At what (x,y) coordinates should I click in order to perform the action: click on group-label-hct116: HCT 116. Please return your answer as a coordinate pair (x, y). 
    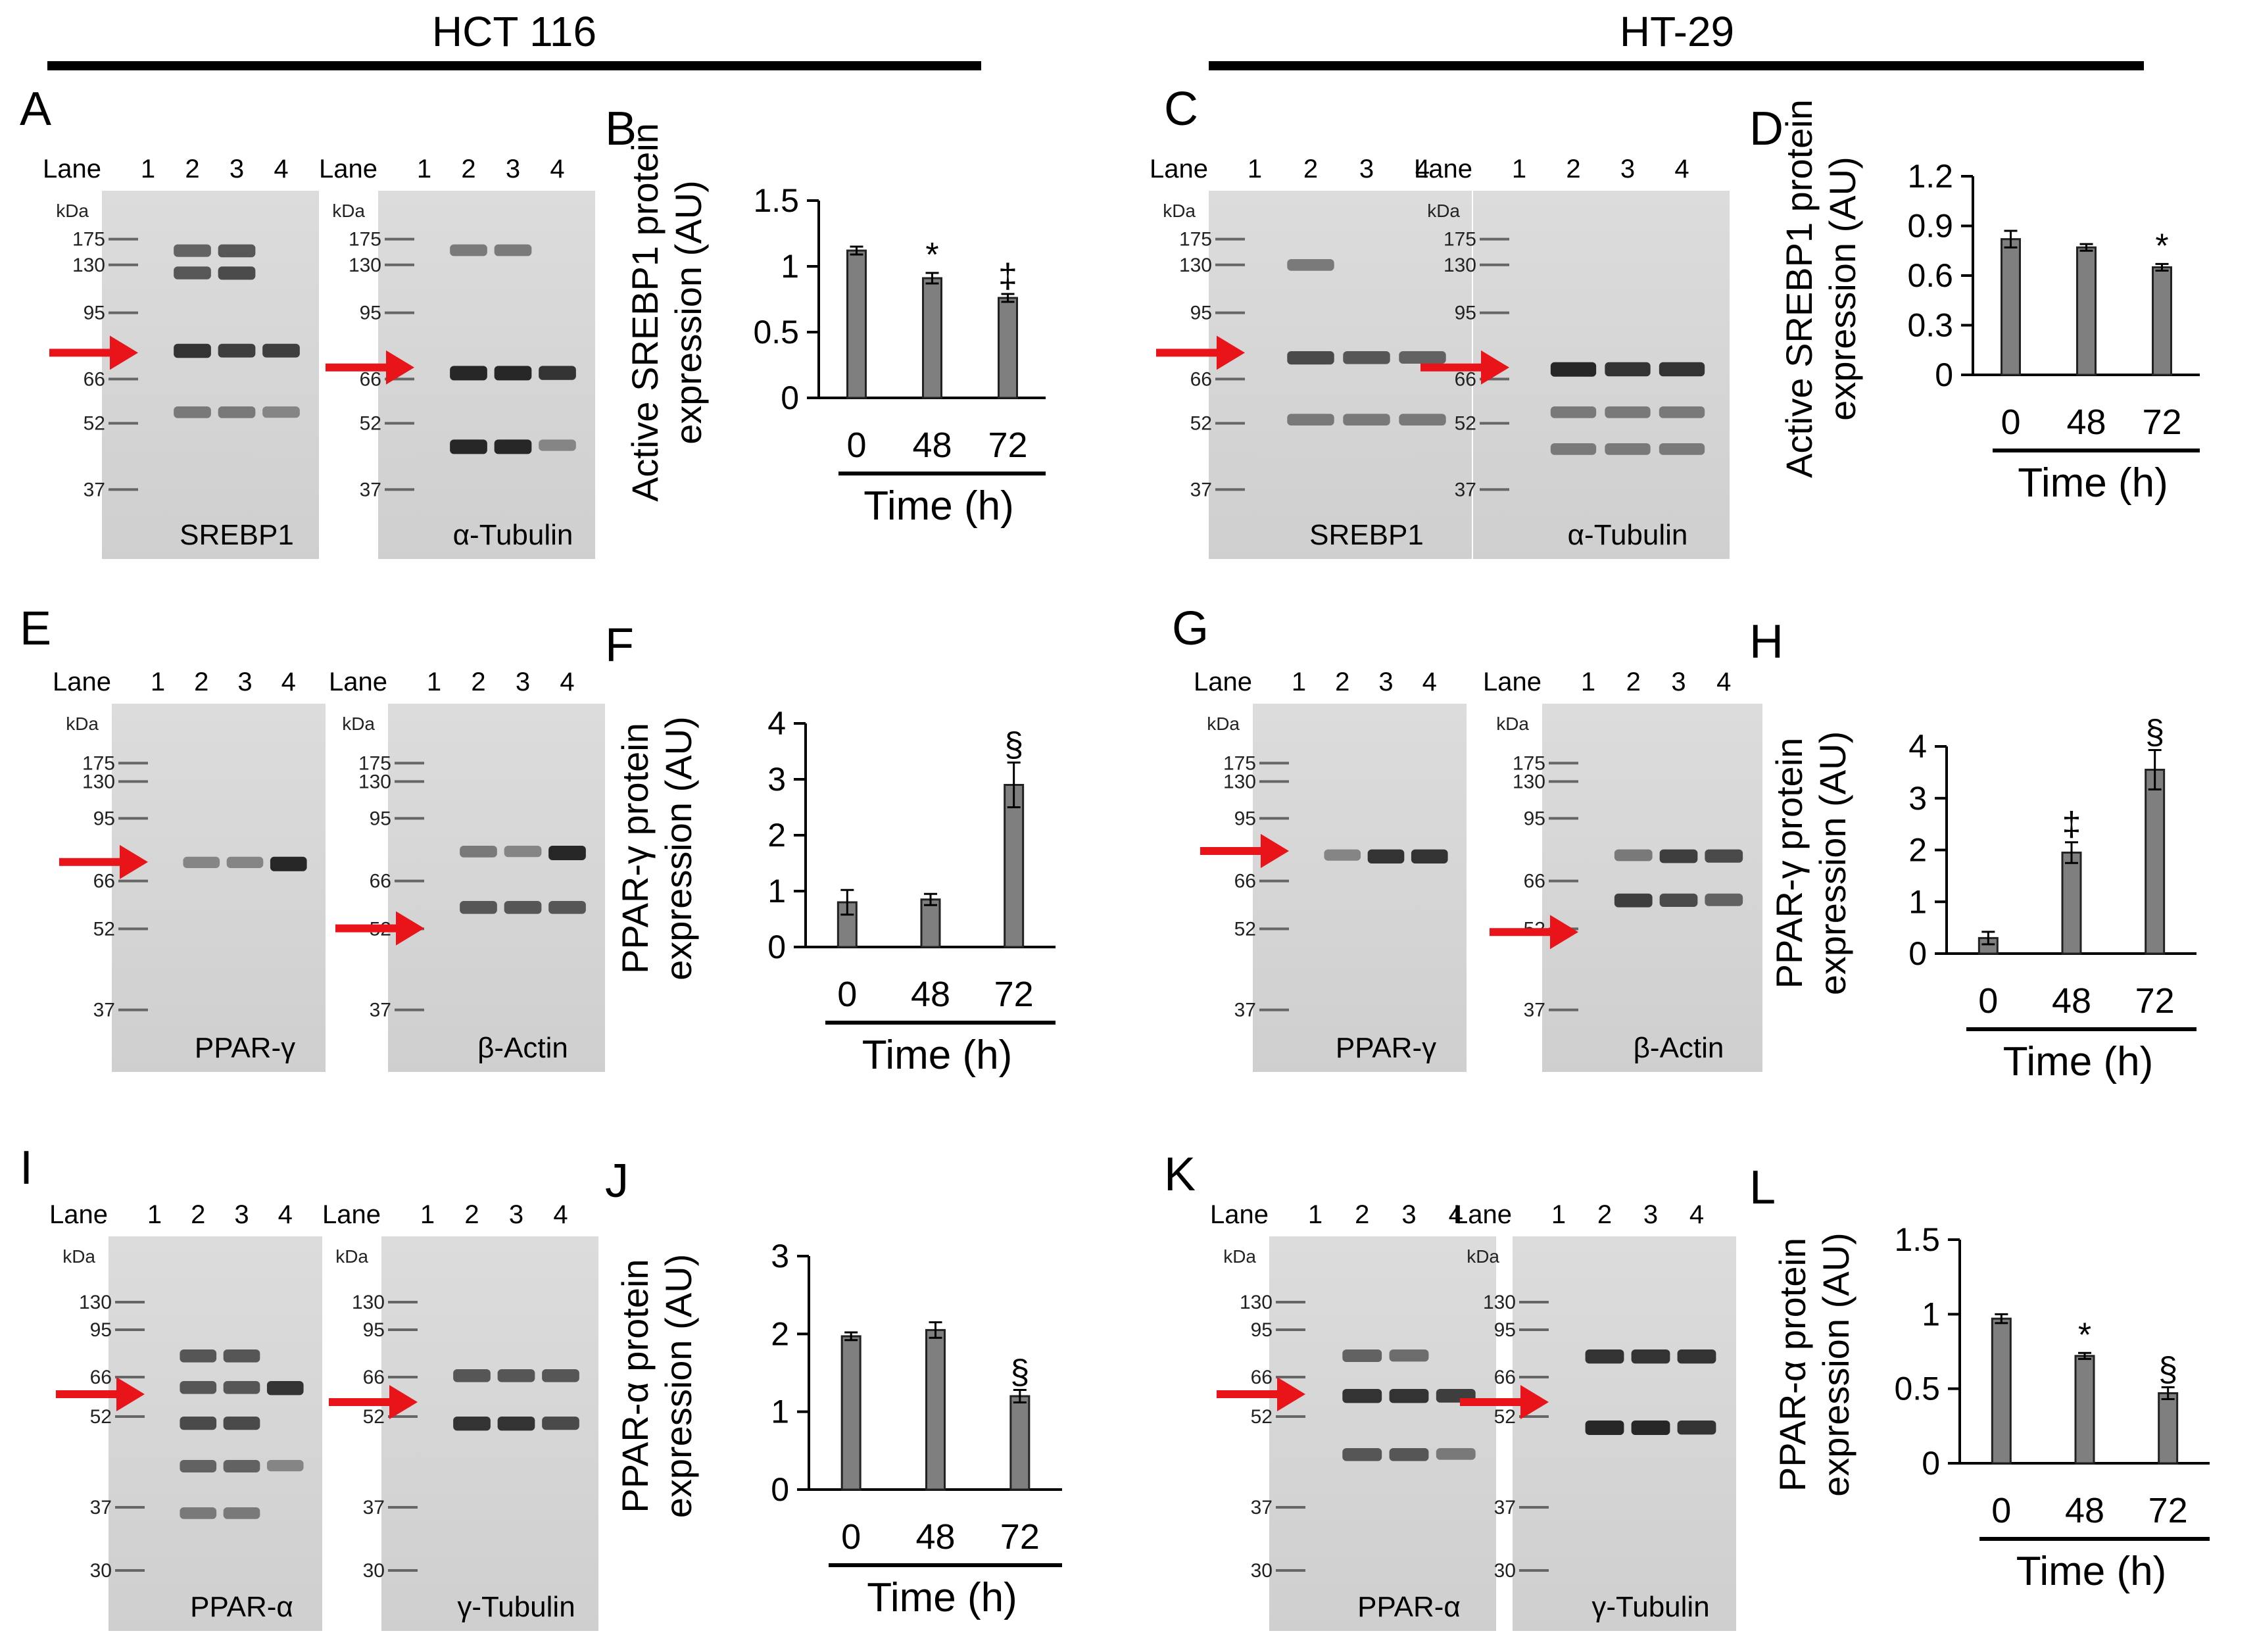
    Looking at the image, I should click on (514, 32).